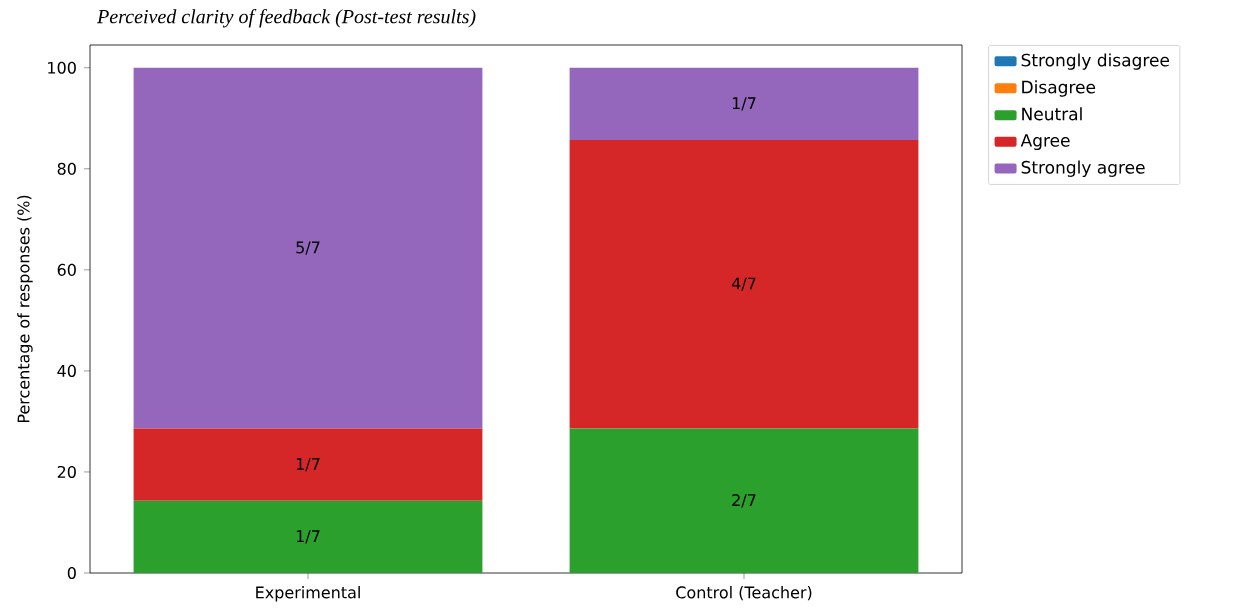  I want to click on x-tick-label: Control (Teacher), so click(744, 593).